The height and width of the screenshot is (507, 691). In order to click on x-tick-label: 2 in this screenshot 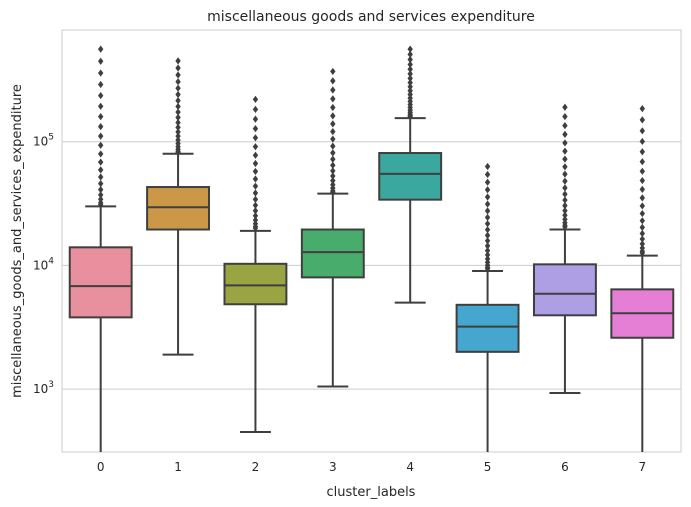, I will do `click(256, 467)`.